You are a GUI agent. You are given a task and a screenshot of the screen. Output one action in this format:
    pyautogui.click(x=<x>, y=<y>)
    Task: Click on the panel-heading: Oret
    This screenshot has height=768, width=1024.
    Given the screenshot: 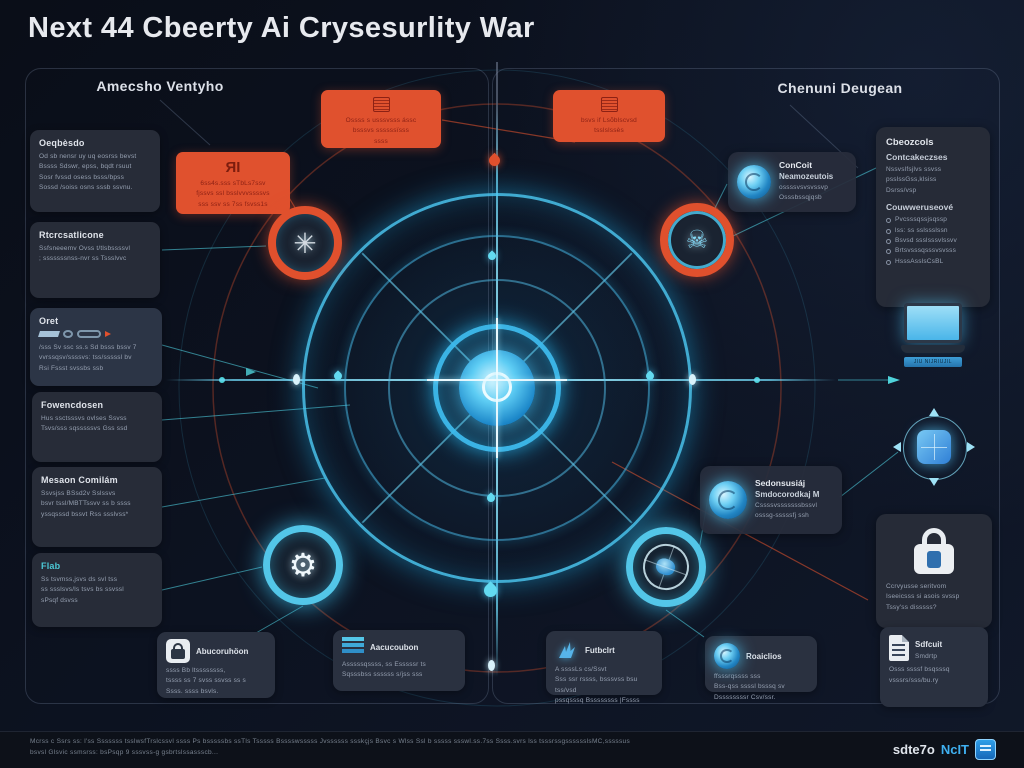 What is the action you would take?
    pyautogui.click(x=49, y=321)
    